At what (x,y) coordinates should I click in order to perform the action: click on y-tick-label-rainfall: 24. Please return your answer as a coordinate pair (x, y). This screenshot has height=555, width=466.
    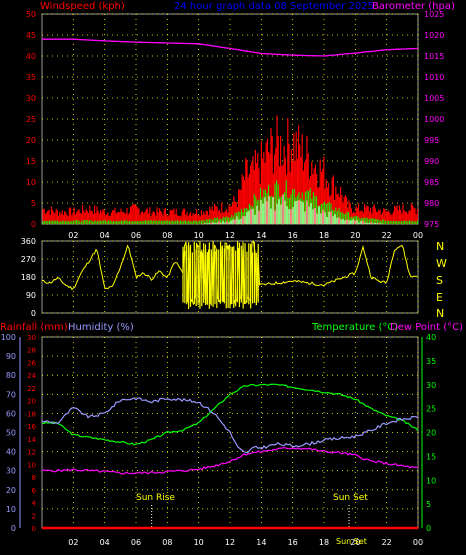
    Looking at the image, I should click on (31, 376).